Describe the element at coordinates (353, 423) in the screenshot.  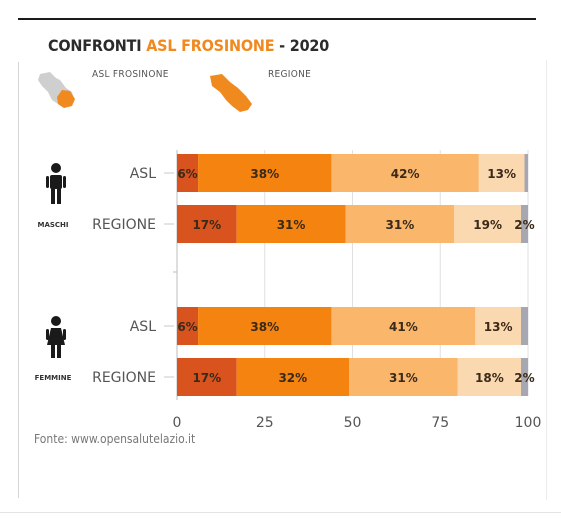
I see `x-tick-label: 50` at that location.